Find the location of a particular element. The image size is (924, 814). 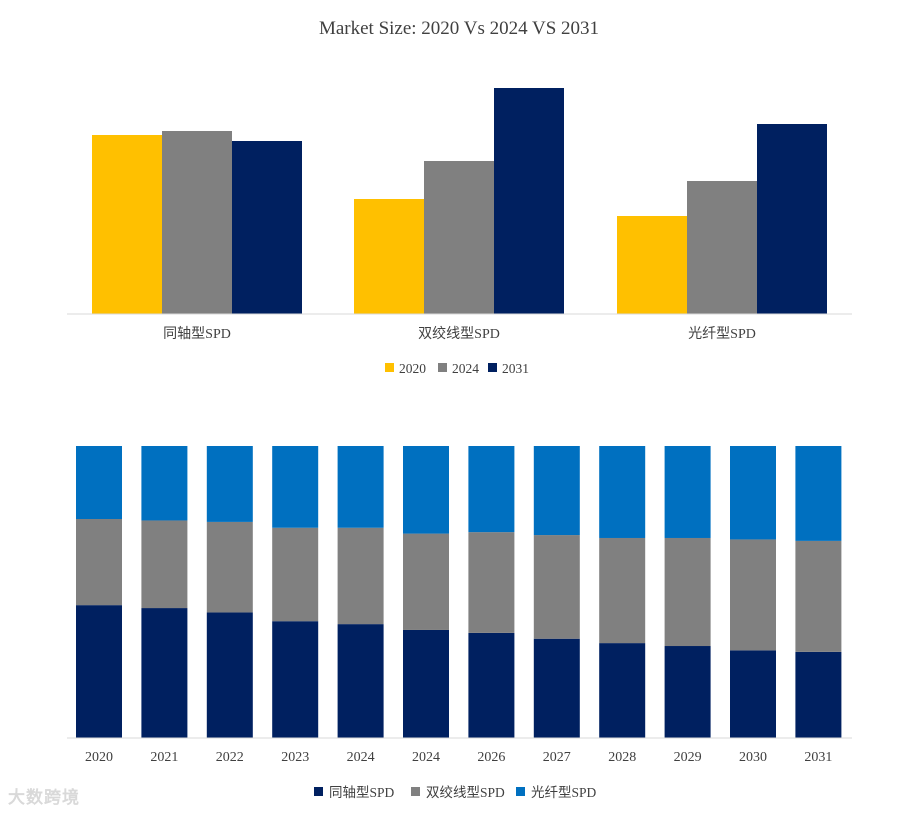

stack-双绞线型SPD-2022-2 is located at coordinates (229, 567).